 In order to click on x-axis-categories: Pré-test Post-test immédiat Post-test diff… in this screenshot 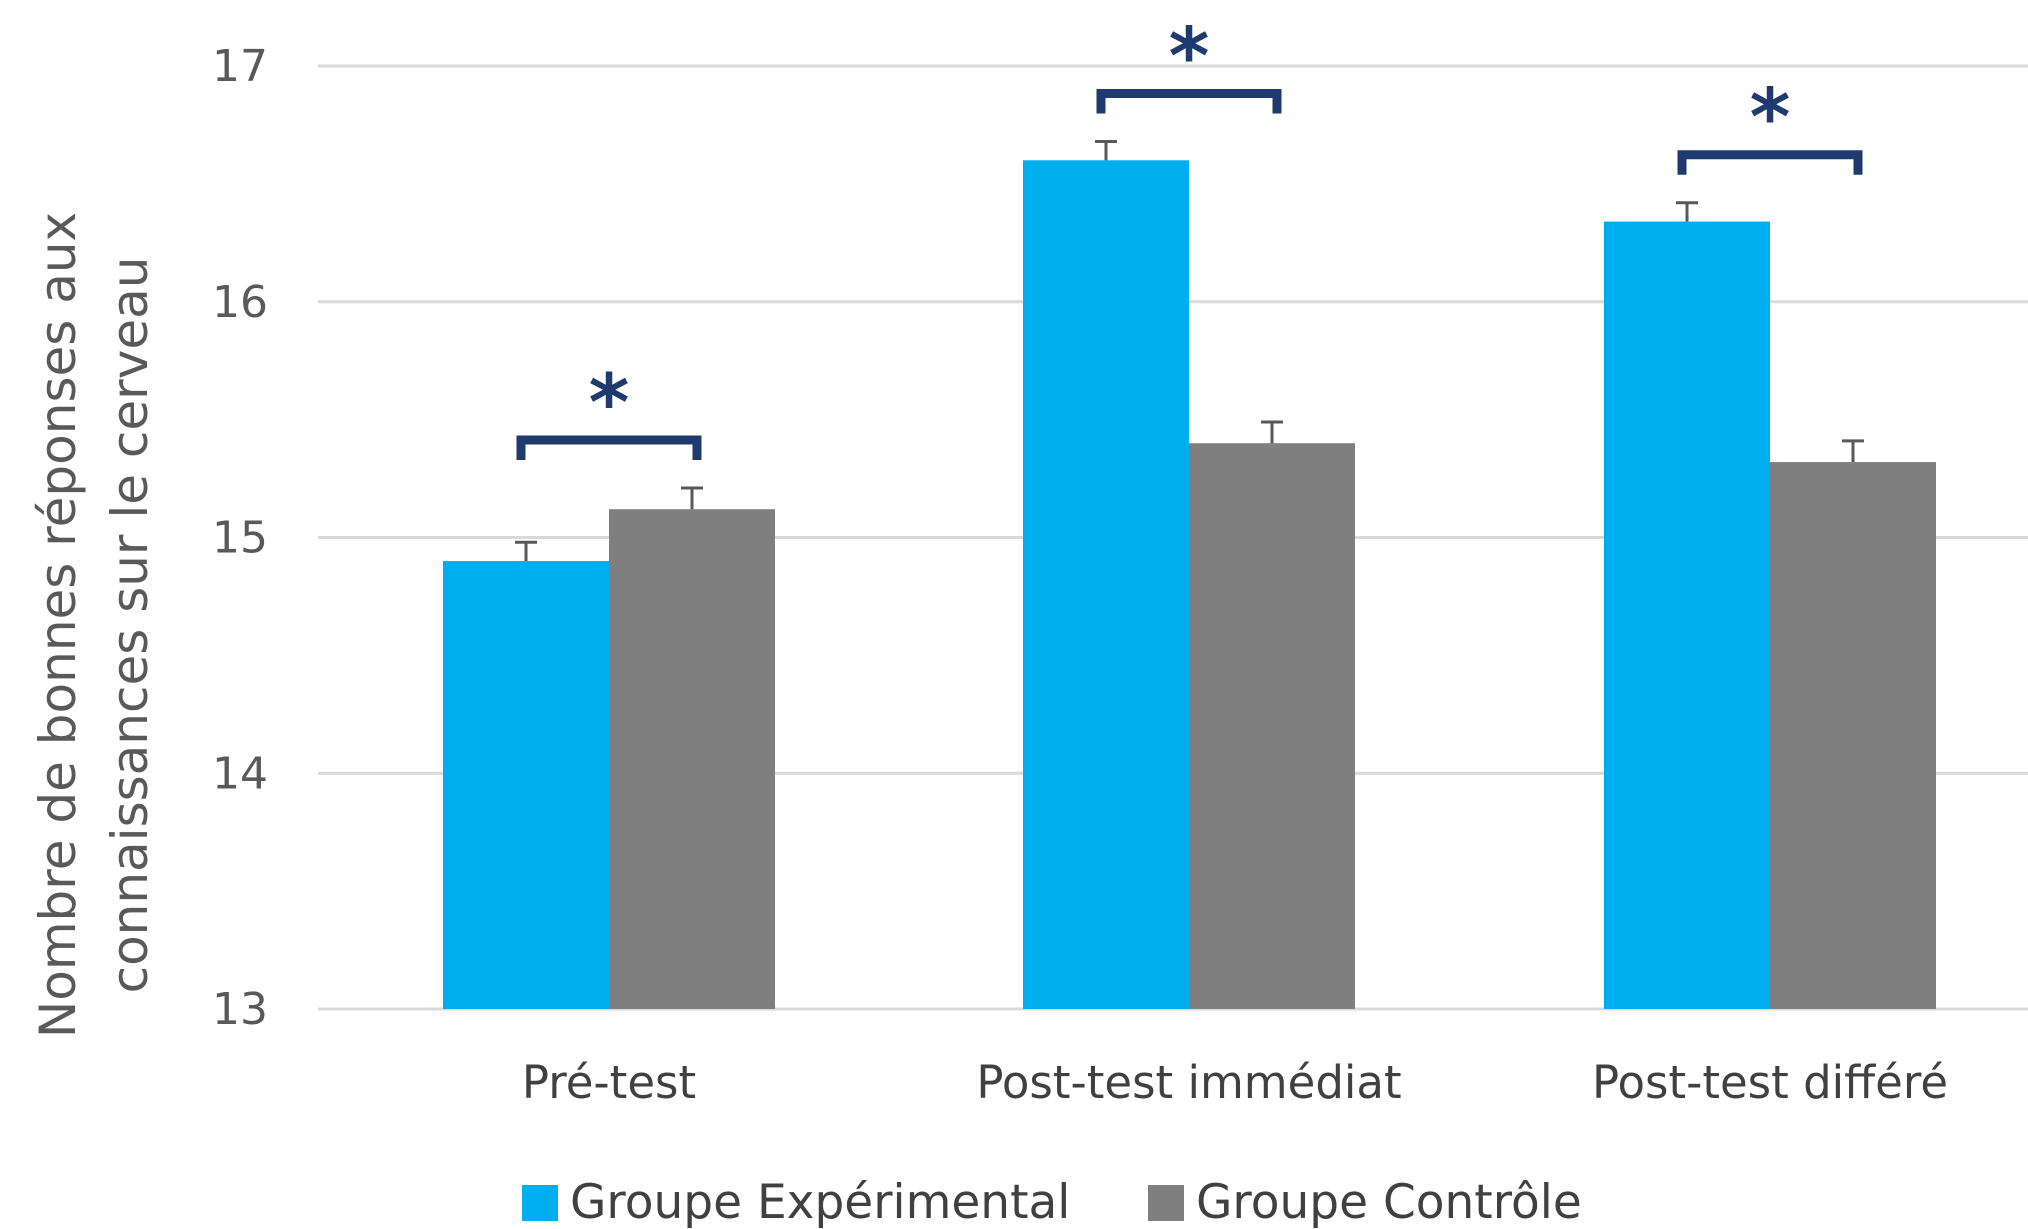, I will do `click(1235, 1082)`.